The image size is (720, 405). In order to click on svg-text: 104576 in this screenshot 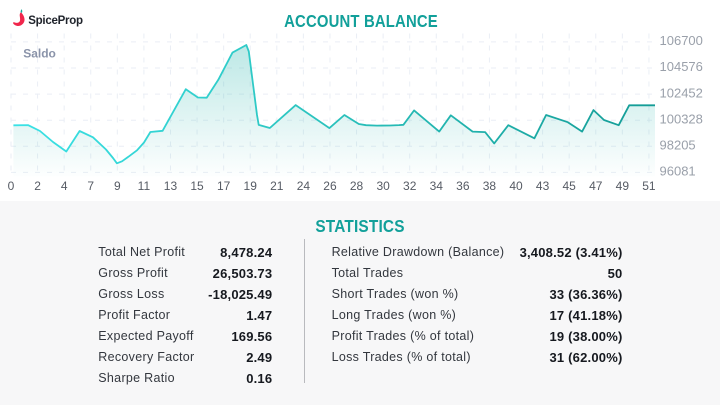, I will do `click(681, 66)`.